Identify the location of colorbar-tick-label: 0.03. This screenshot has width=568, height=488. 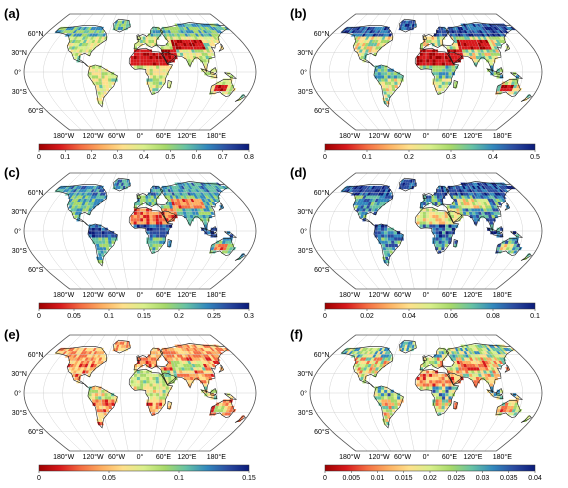
(483, 478).